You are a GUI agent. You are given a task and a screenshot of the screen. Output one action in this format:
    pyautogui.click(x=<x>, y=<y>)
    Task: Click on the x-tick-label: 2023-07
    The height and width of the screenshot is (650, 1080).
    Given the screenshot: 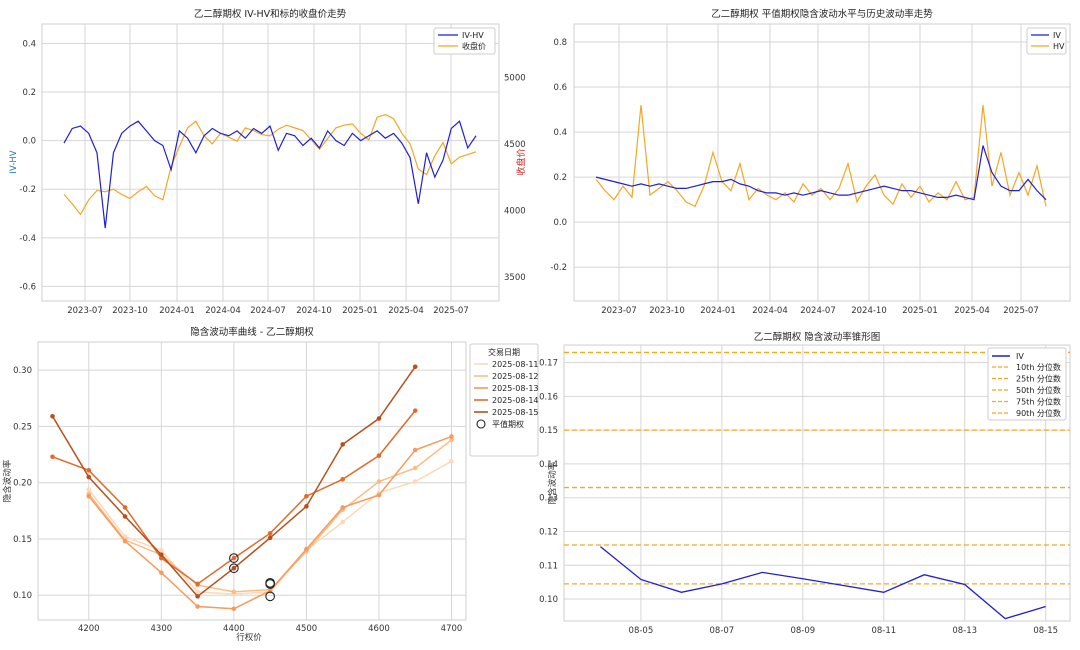 What is the action you would take?
    pyautogui.click(x=619, y=311)
    